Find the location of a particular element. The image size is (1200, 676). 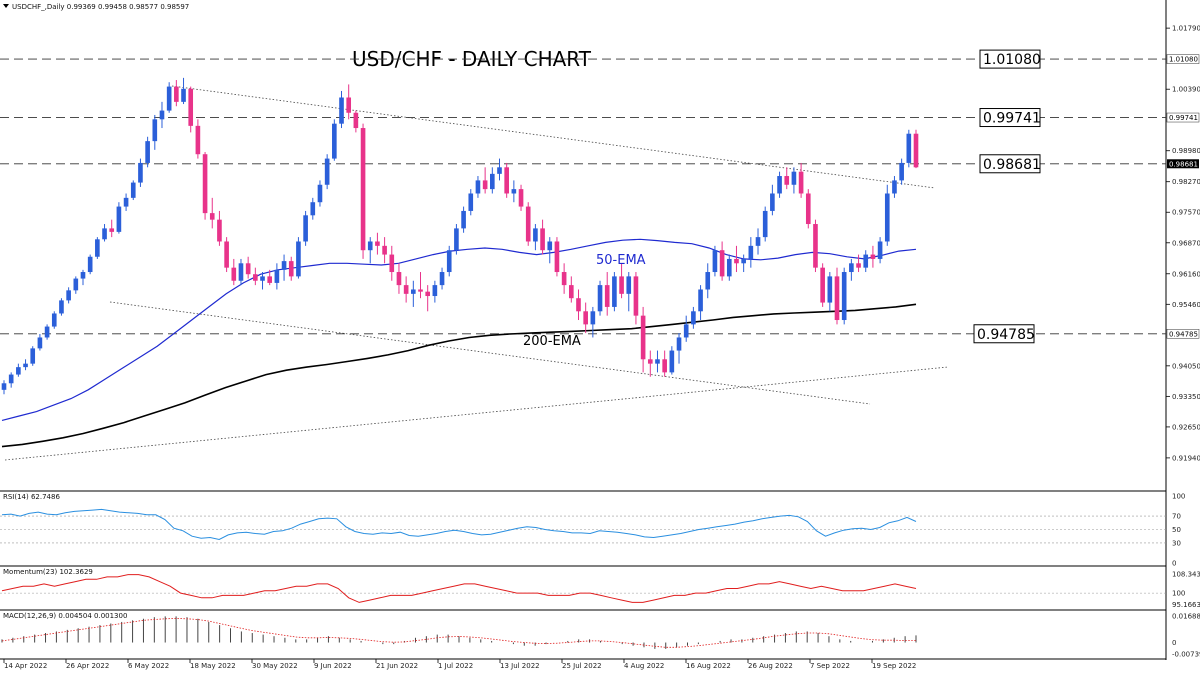

momentum-label: Momentum(23) 102.3629 is located at coordinates (48, 572).